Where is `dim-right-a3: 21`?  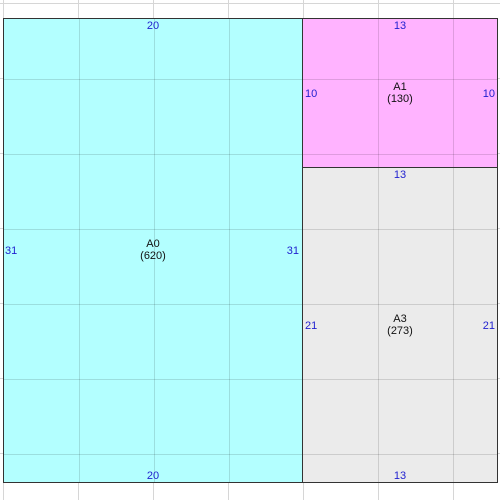 dim-right-a3: 21 is located at coordinates (488, 326).